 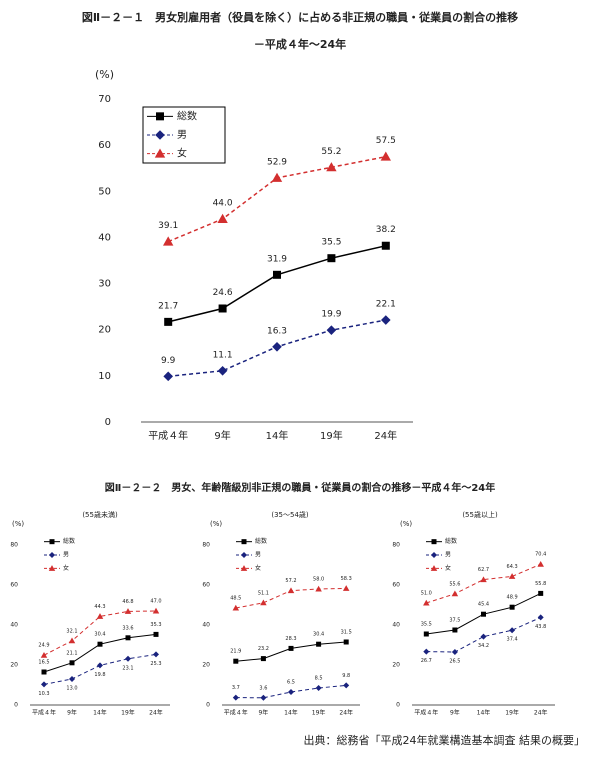 What do you see at coordinates (331, 152) in the screenshot?
I see `data-label: 55.2` at bounding box center [331, 152].